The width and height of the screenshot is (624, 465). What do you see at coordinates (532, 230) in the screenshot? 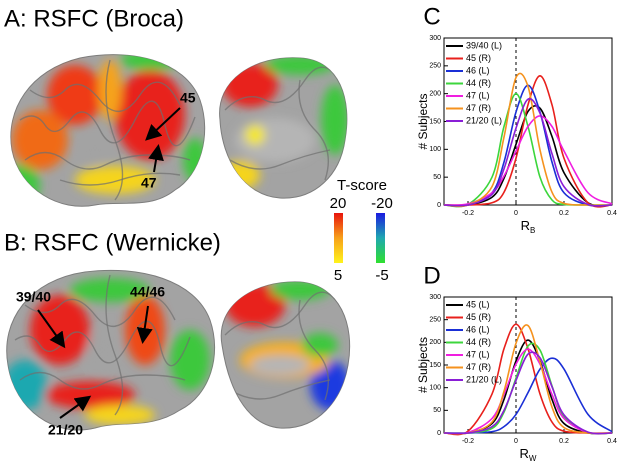
I see `x-axis-label-sub: B` at bounding box center [532, 230].